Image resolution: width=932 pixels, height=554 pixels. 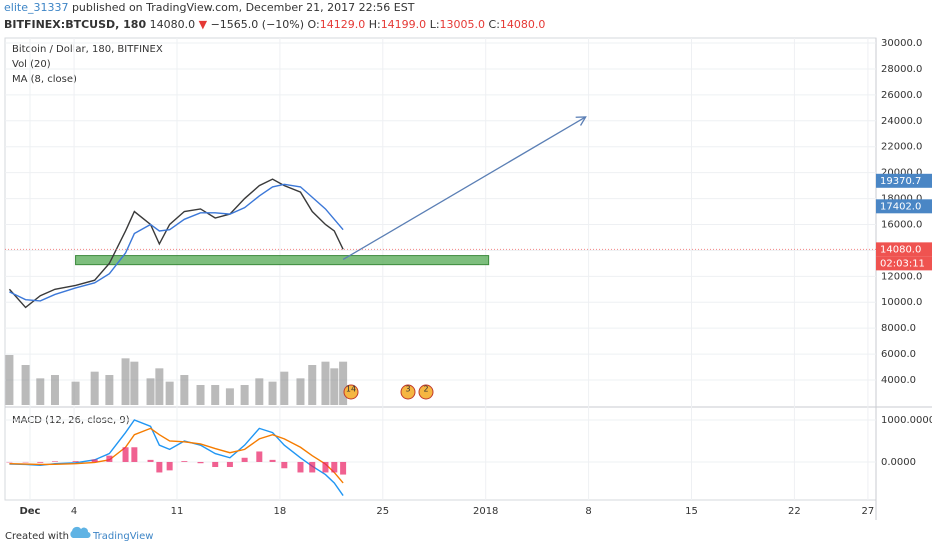 I want to click on o: 14129.0, so click(x=343, y=24).